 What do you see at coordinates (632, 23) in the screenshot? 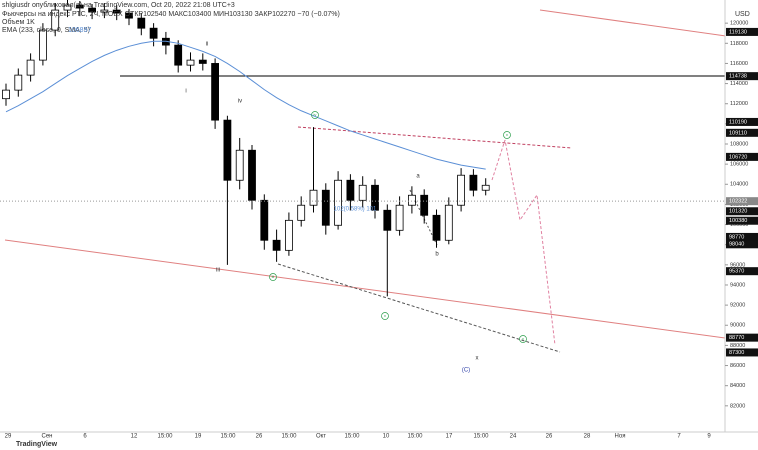
I see `trend-line` at bounding box center [632, 23].